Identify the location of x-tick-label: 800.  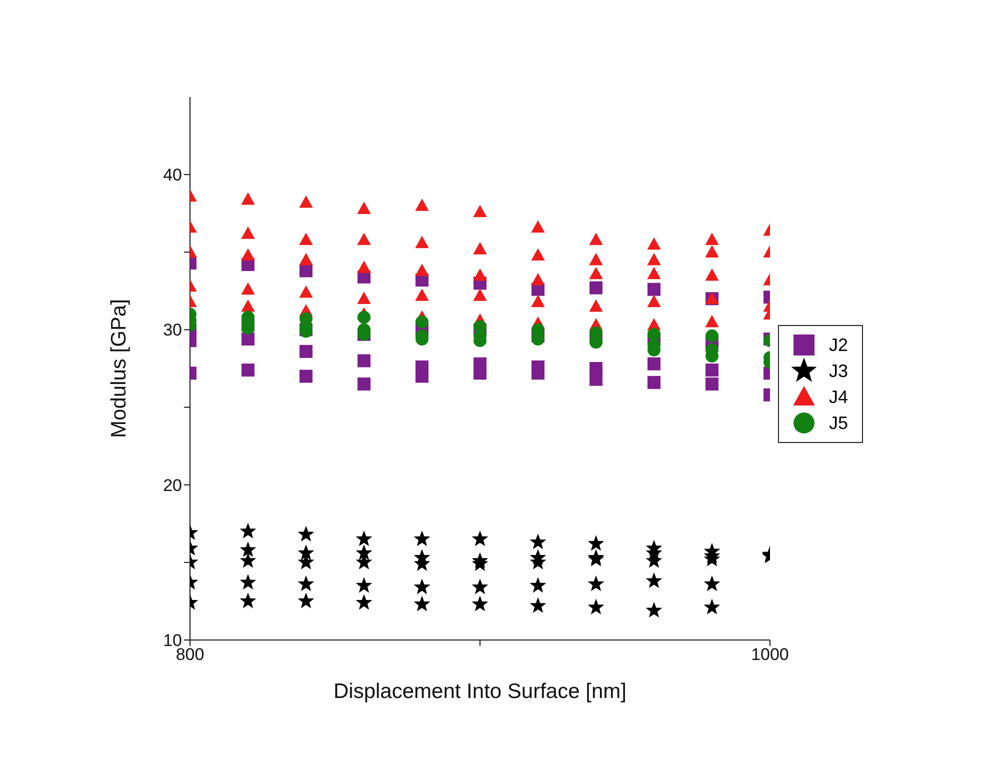
(190, 654).